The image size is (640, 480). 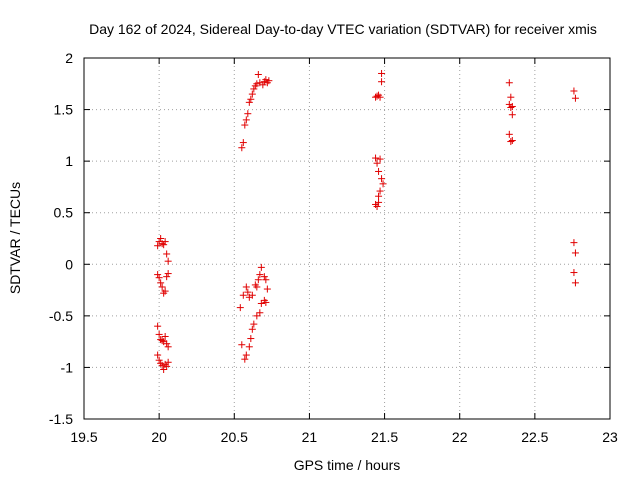 I want to click on x-tick-label: 22, so click(x=460, y=437).